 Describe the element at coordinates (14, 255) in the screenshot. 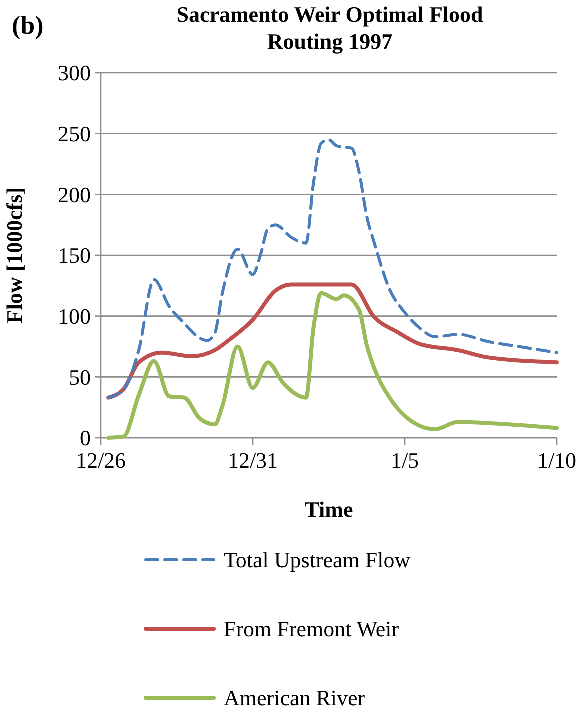

I see `y-axis-title: Flow [1000cfs]` at that location.